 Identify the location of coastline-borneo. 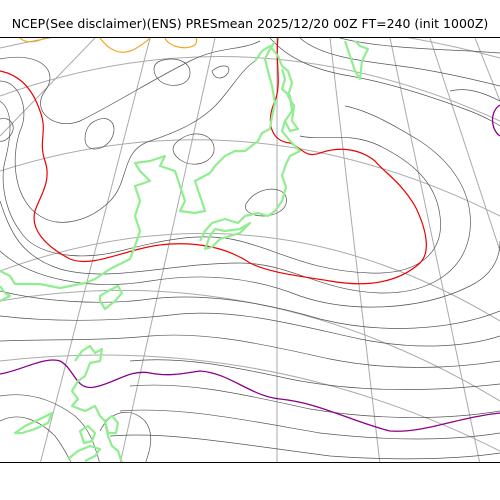
(33, 423).